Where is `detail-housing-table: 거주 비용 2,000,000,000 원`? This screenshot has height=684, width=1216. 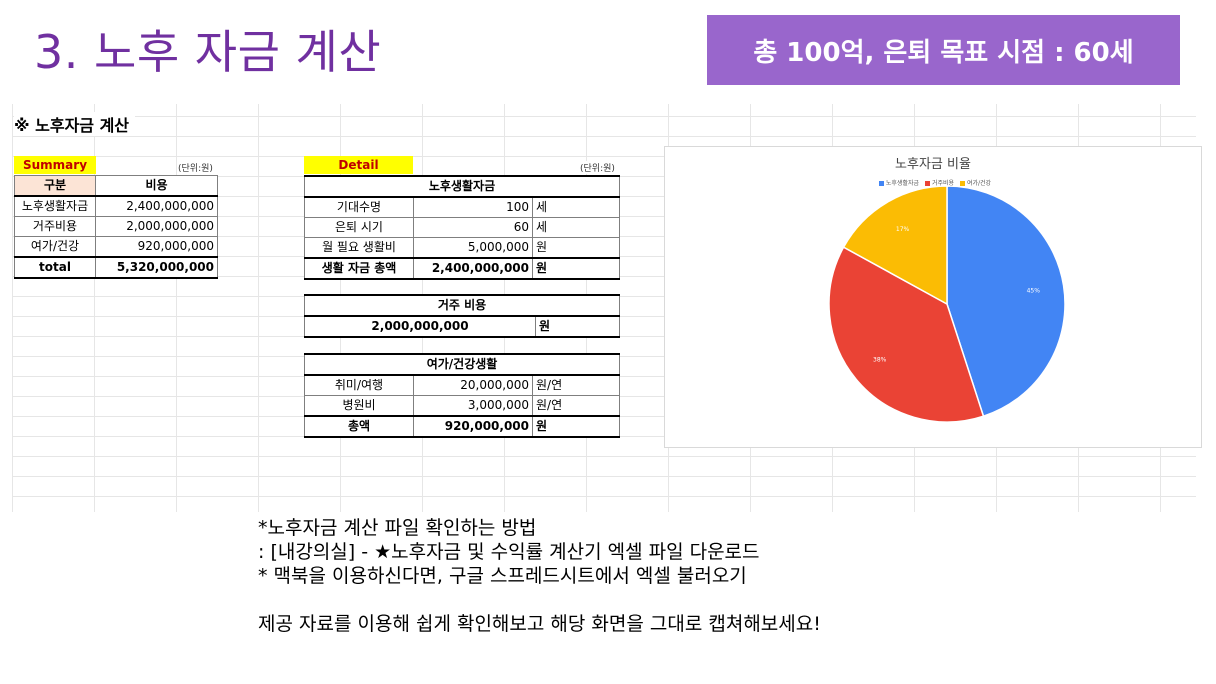 detail-housing-table: 거주 비용 2,000,000,000 원 is located at coordinates (462, 316).